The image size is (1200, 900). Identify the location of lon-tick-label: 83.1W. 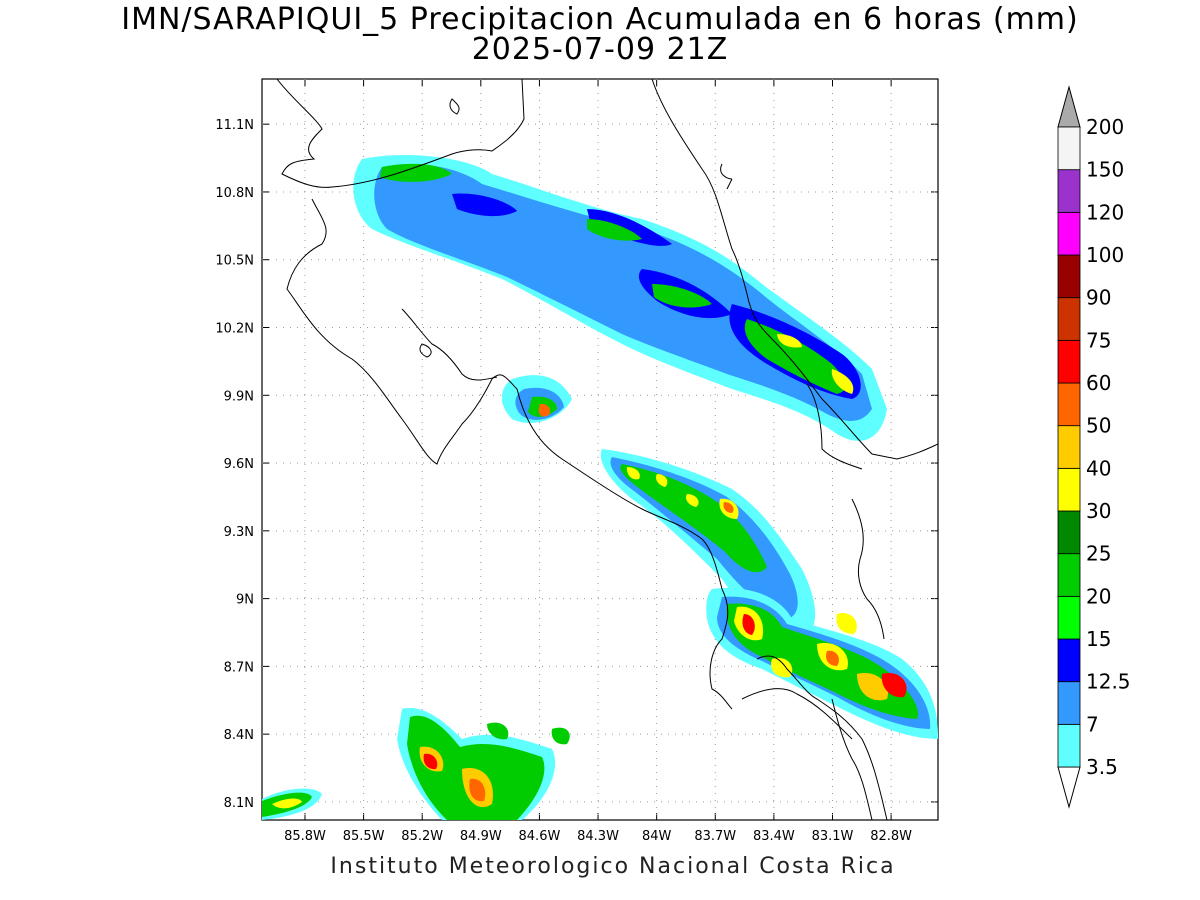
(833, 836).